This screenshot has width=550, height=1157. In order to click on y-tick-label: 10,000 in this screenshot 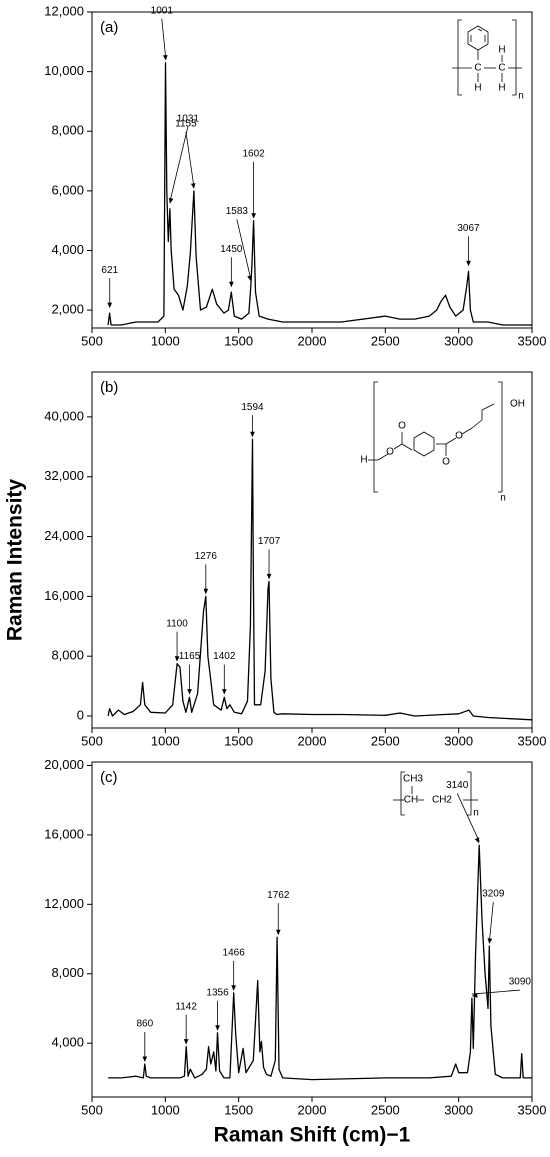, I will do `click(64, 70)`.